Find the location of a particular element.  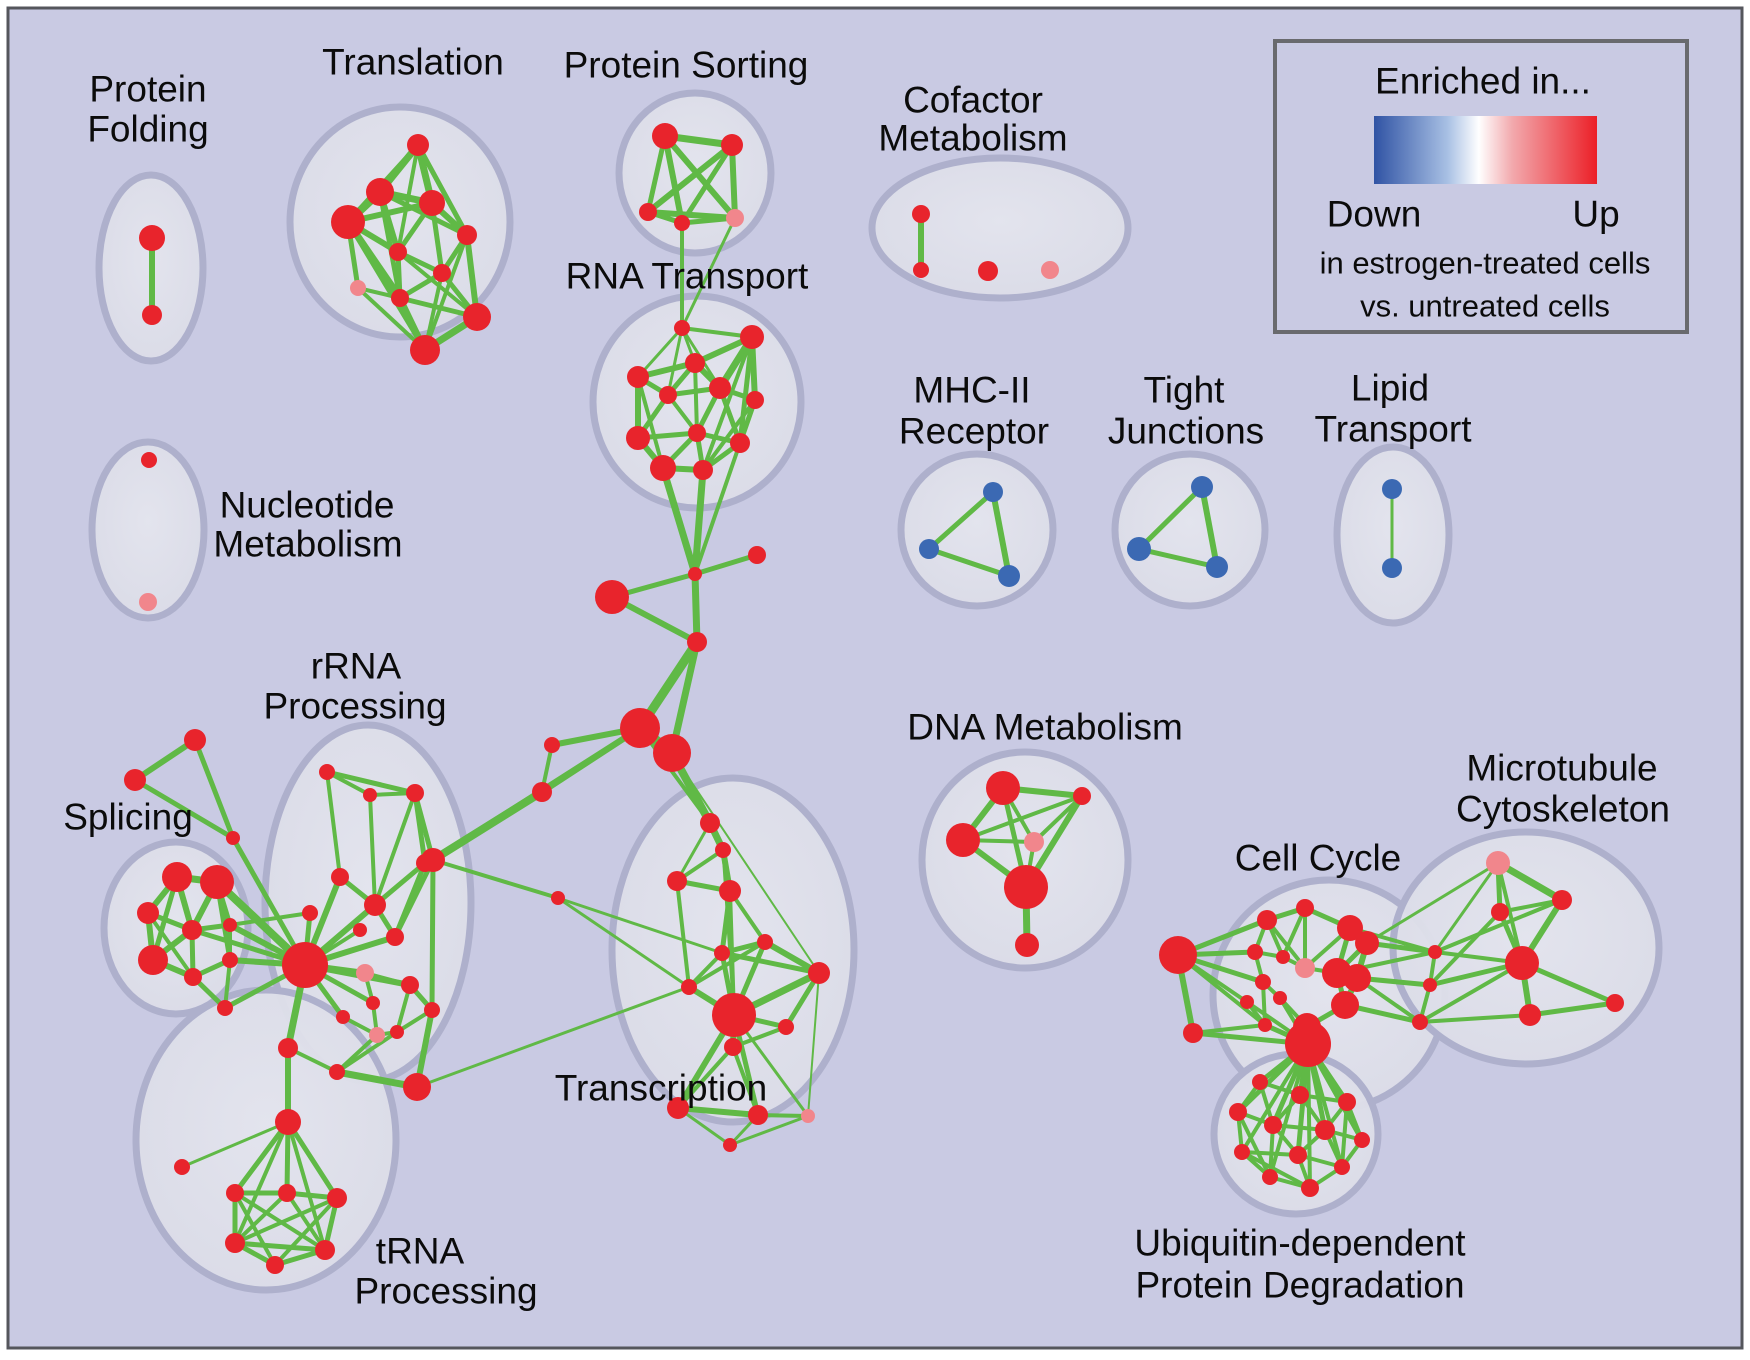

edge-D1-D2 is located at coordinates (1022, 818).